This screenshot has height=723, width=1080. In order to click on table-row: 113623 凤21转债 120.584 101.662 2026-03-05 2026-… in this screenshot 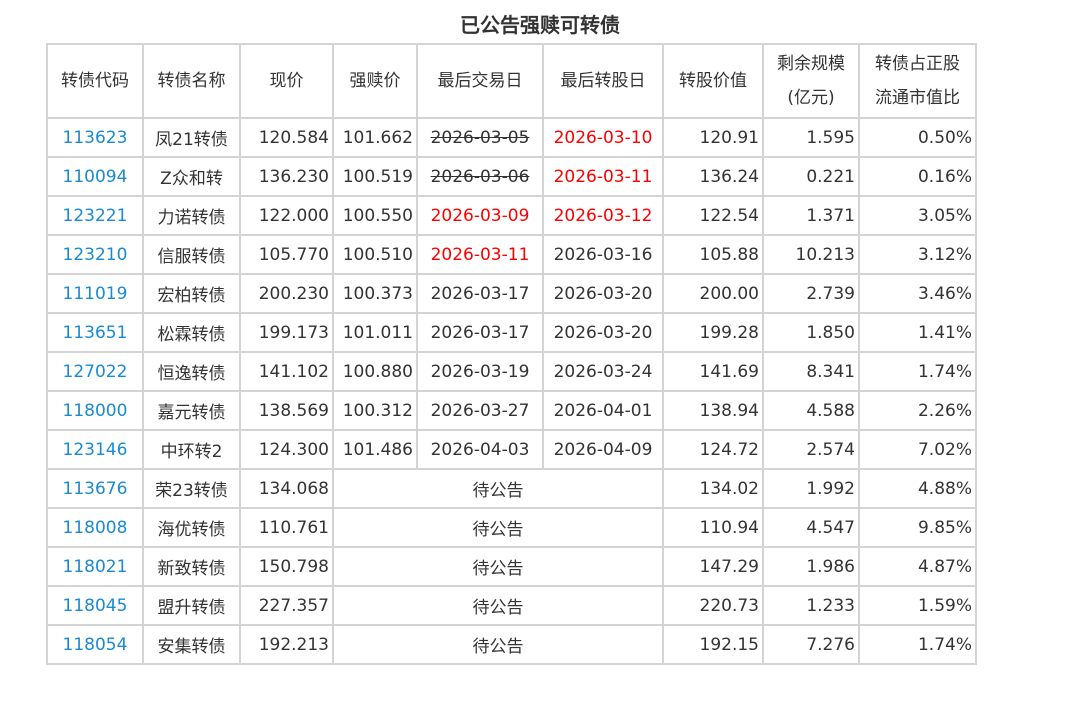, I will do `click(511, 137)`.